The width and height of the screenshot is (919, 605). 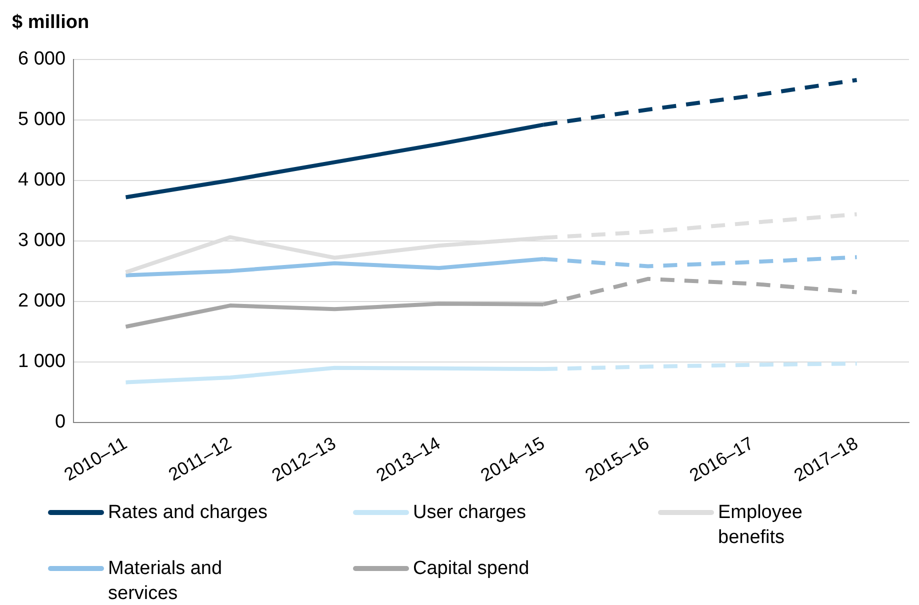 I want to click on legend-label: Capital spend, so click(x=471, y=569).